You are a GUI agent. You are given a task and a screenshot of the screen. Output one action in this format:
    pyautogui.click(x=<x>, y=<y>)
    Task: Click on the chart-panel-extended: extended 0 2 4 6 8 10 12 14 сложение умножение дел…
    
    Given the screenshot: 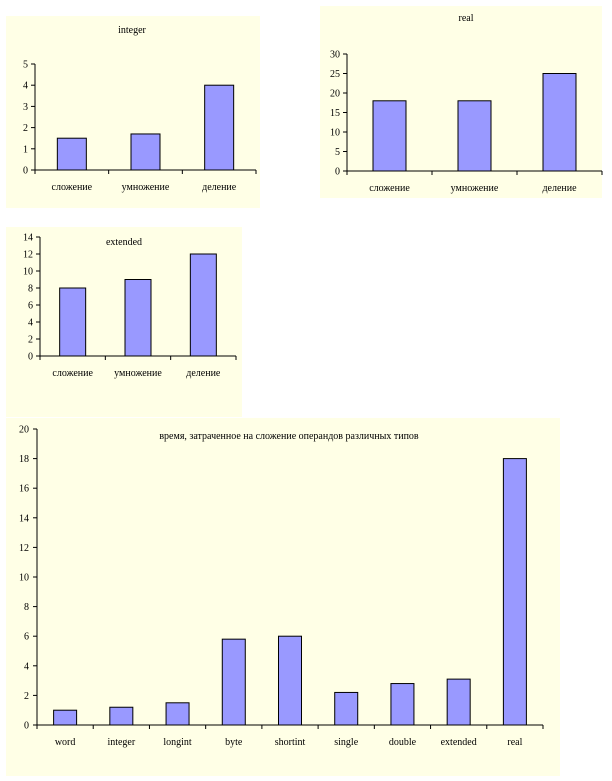 What is the action you would take?
    pyautogui.click(x=124, y=322)
    